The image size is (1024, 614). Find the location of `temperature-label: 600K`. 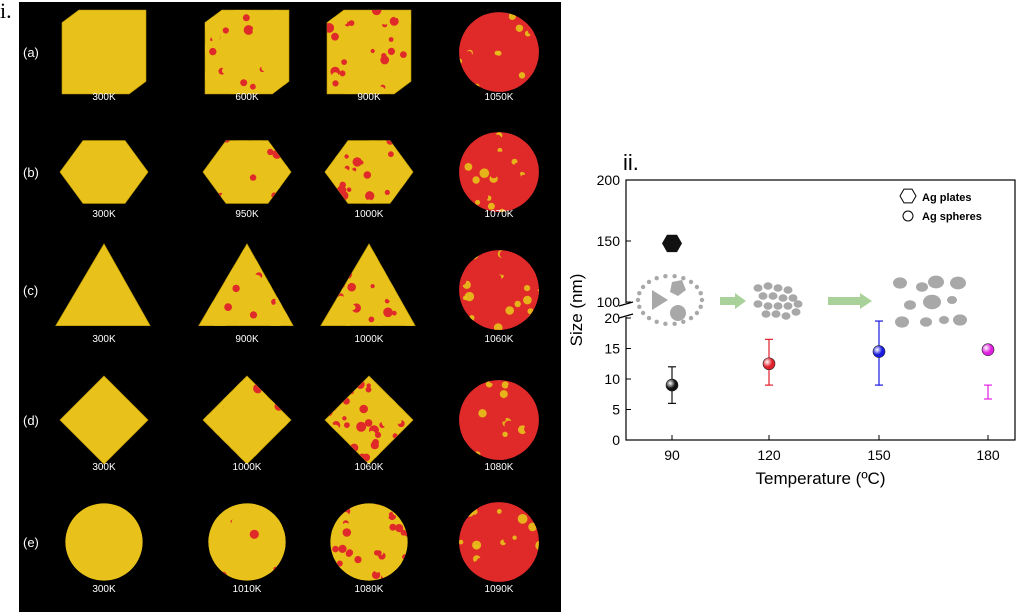

temperature-label: 600K is located at coordinates (247, 97).